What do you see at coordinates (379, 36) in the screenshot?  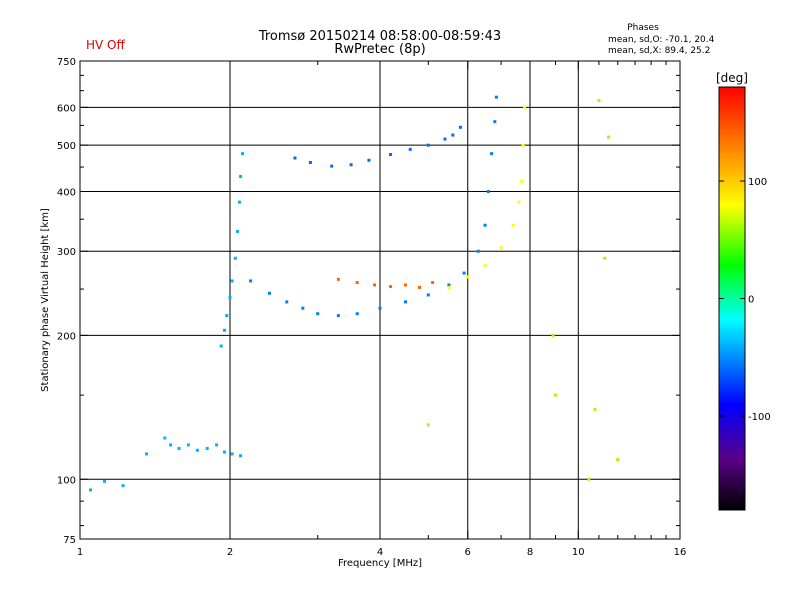 I see `chart-title: Tromsø 20150214 08:58:00-08:59:43` at bounding box center [379, 36].